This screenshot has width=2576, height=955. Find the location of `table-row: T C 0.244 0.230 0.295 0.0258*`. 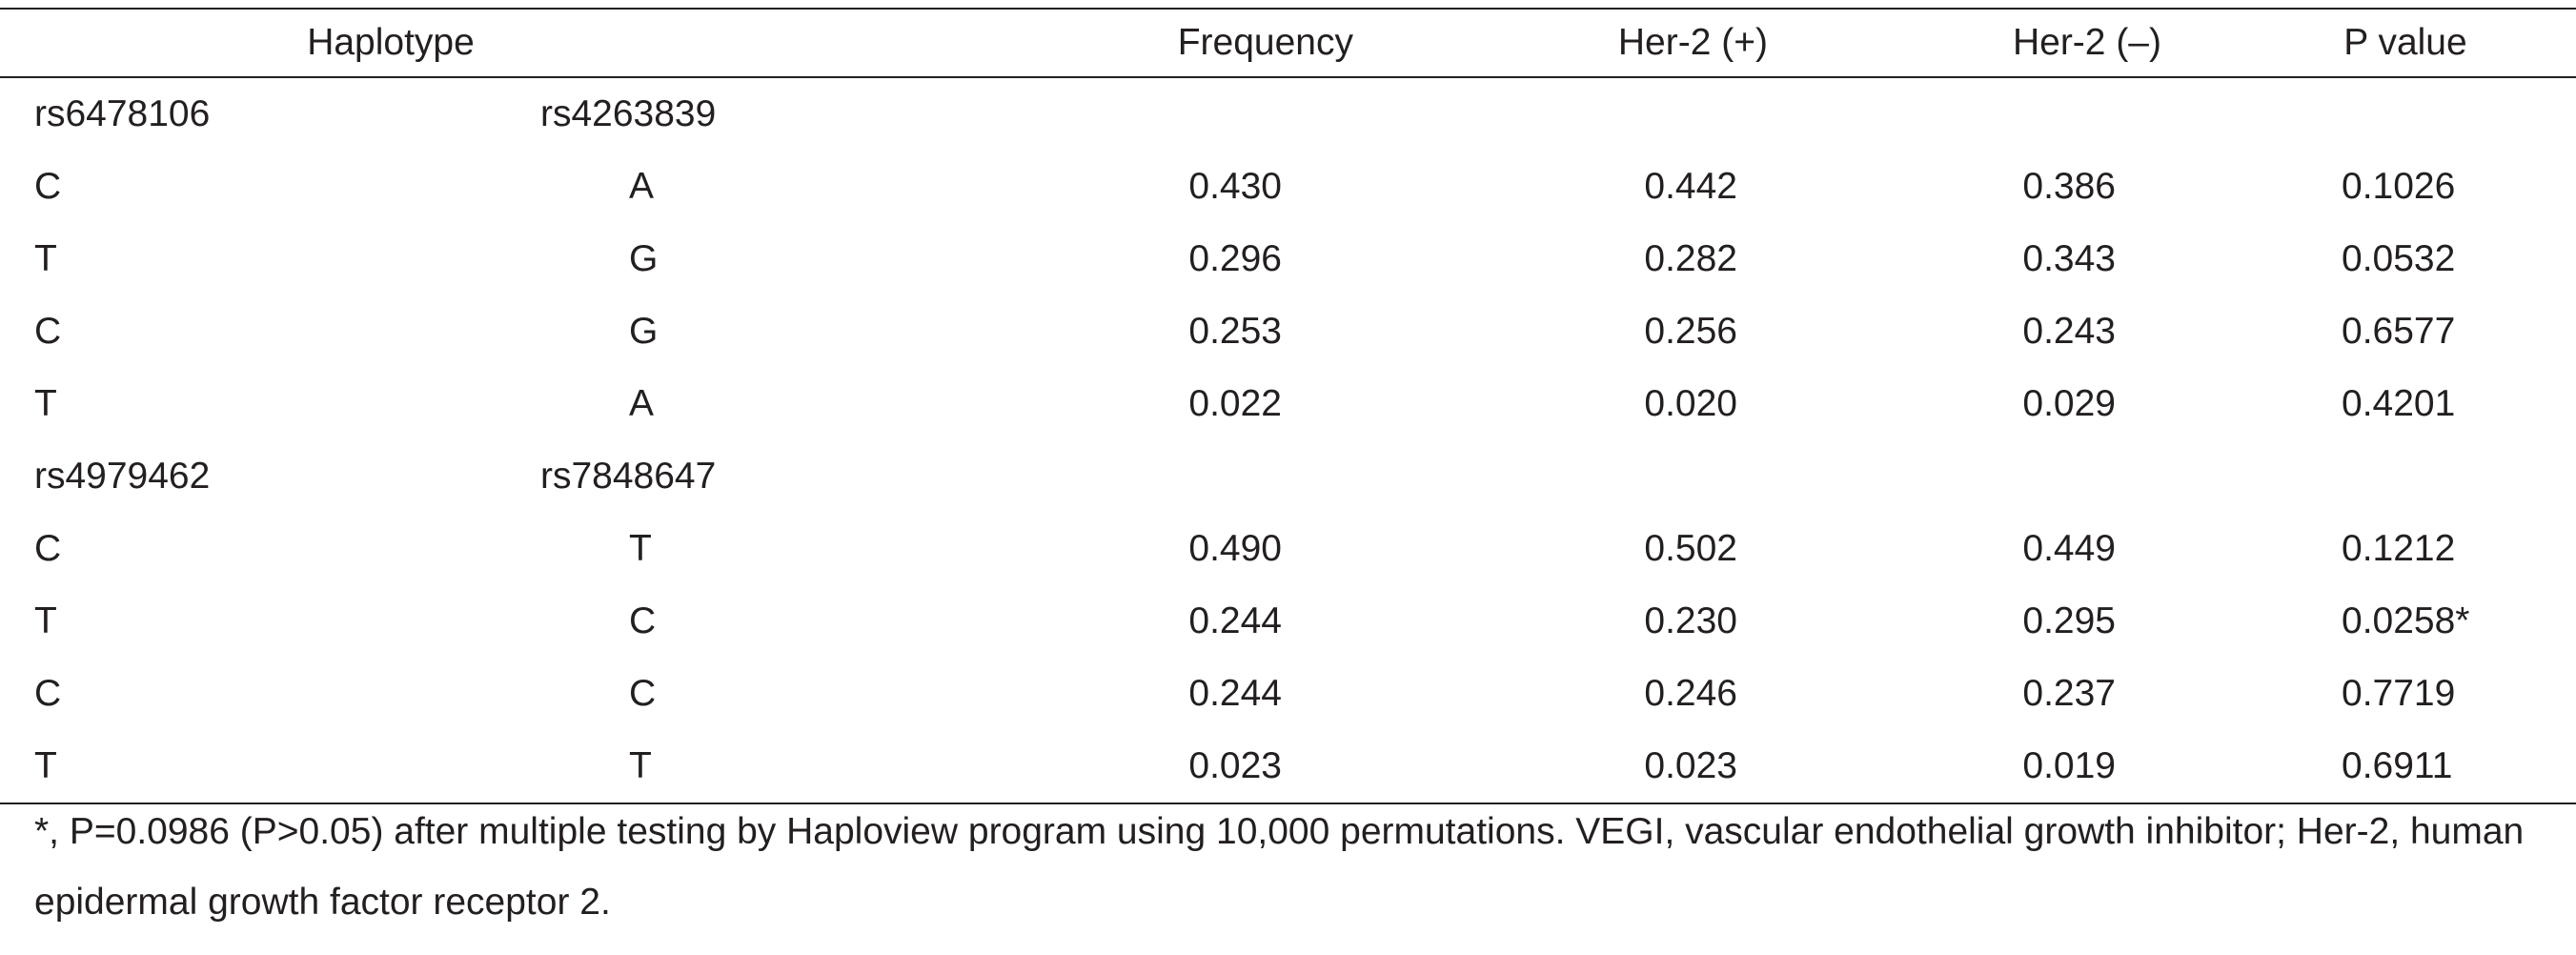

table-row: T C 0.244 0.230 0.295 0.0258* is located at coordinates (1288, 621).